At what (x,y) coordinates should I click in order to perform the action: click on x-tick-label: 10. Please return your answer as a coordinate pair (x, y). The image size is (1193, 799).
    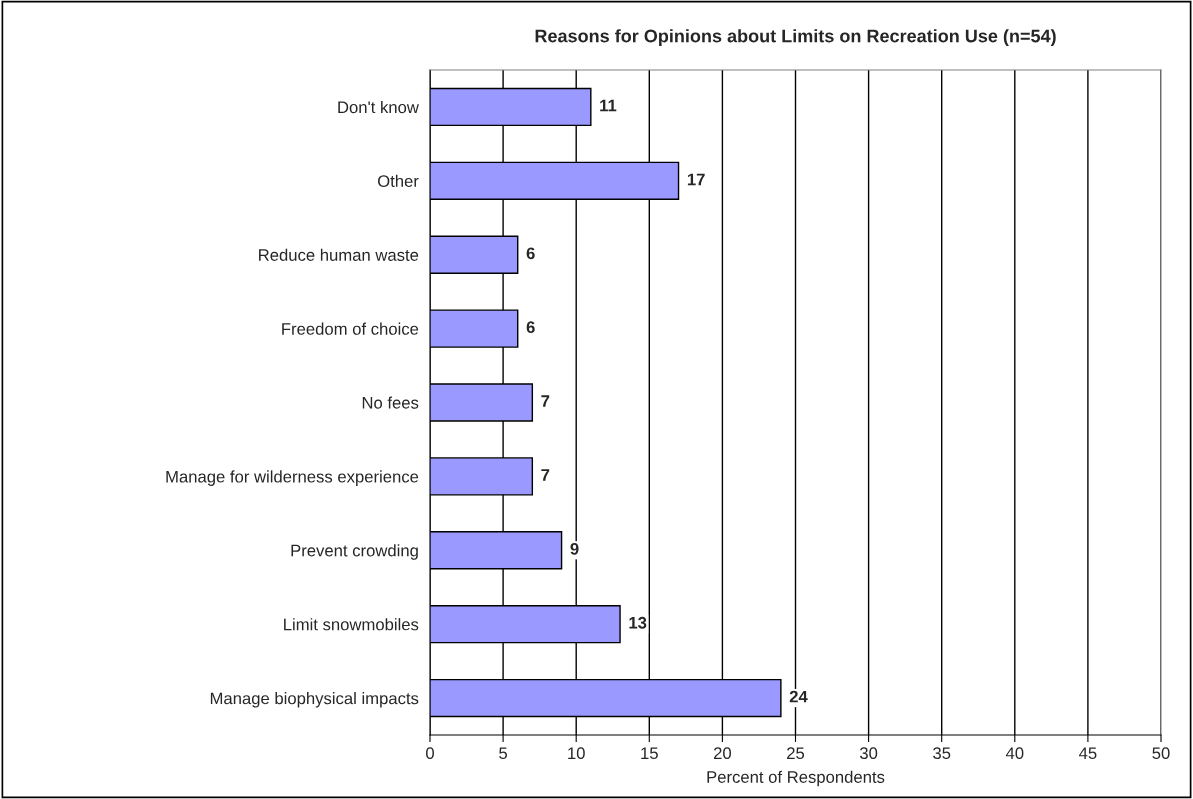
    Looking at the image, I should click on (576, 753).